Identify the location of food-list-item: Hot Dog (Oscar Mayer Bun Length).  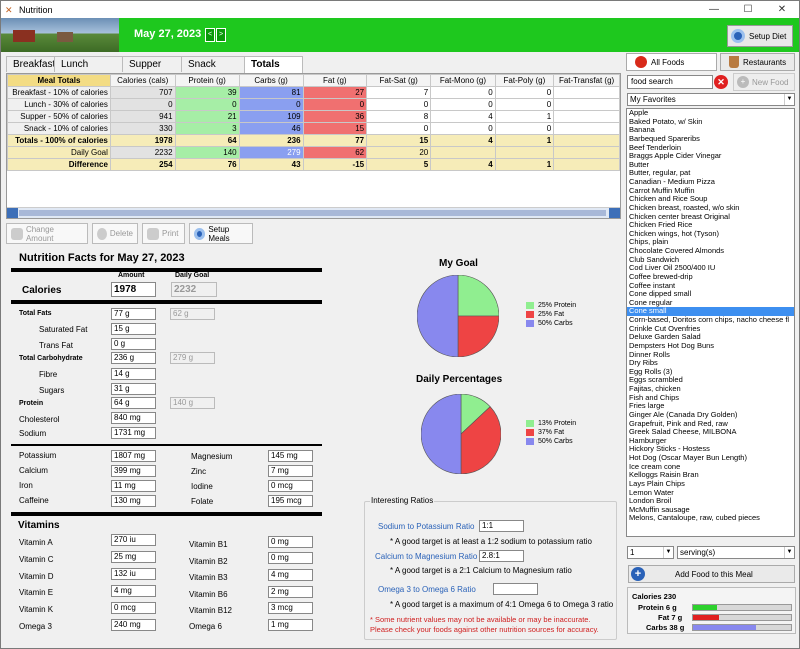
(688, 457).